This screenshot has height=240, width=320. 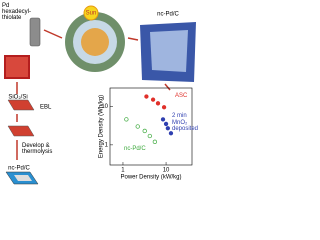 I want to click on x-tick-label: 1, so click(x=123, y=171).